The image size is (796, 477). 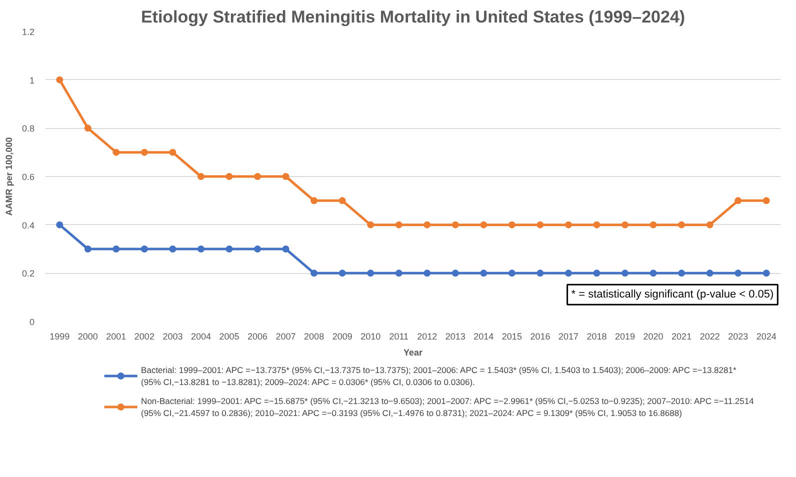 What do you see at coordinates (60, 337) in the screenshot?
I see `x-tick-label: 1999` at bounding box center [60, 337].